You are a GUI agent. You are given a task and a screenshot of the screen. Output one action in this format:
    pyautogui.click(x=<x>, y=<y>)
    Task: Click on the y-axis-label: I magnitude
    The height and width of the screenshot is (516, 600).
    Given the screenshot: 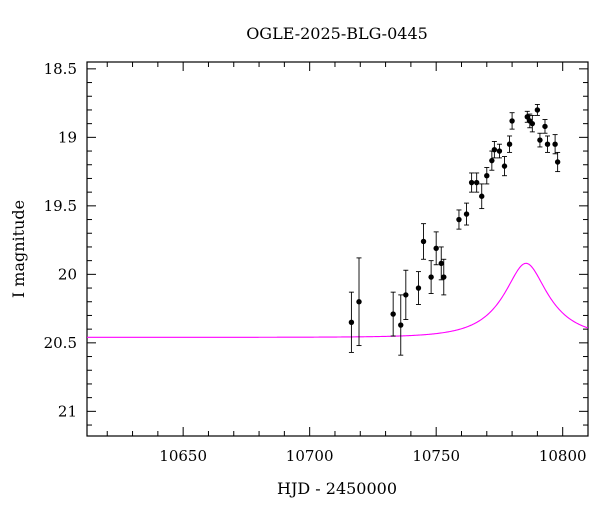 What is the action you would take?
    pyautogui.click(x=18, y=249)
    